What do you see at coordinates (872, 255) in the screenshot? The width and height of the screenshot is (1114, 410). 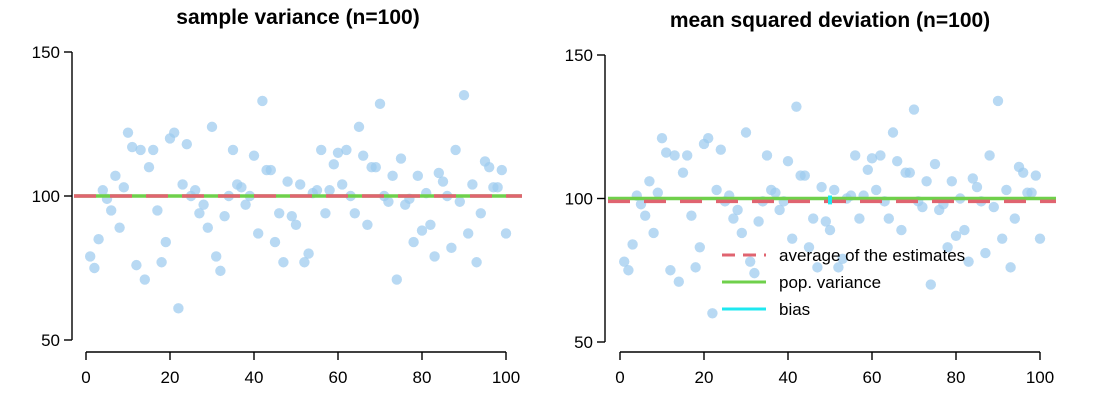 I see `legend-label: average of the estimates` at bounding box center [872, 255].